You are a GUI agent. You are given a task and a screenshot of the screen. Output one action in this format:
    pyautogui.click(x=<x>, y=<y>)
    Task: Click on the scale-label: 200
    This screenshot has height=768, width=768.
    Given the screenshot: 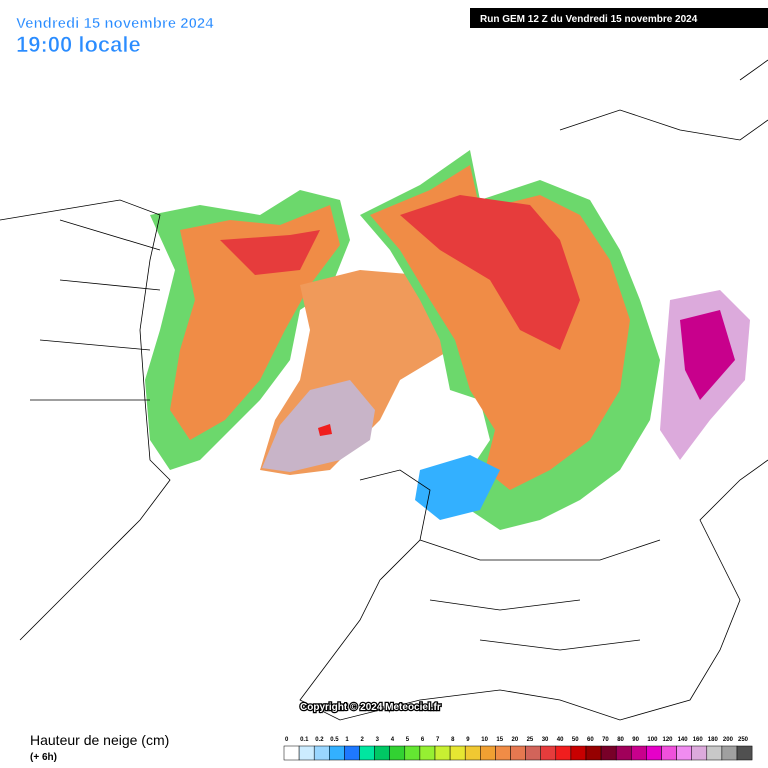 What is the action you would take?
    pyautogui.click(x=728, y=740)
    